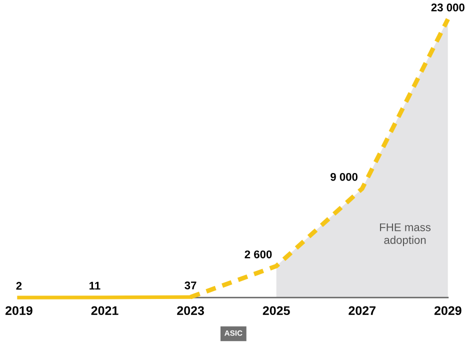 Image resolution: width=474 pixels, height=348 pixels. Describe the element at coordinates (276, 311) in the screenshot. I see `x-tick-label: 2025` at that location.